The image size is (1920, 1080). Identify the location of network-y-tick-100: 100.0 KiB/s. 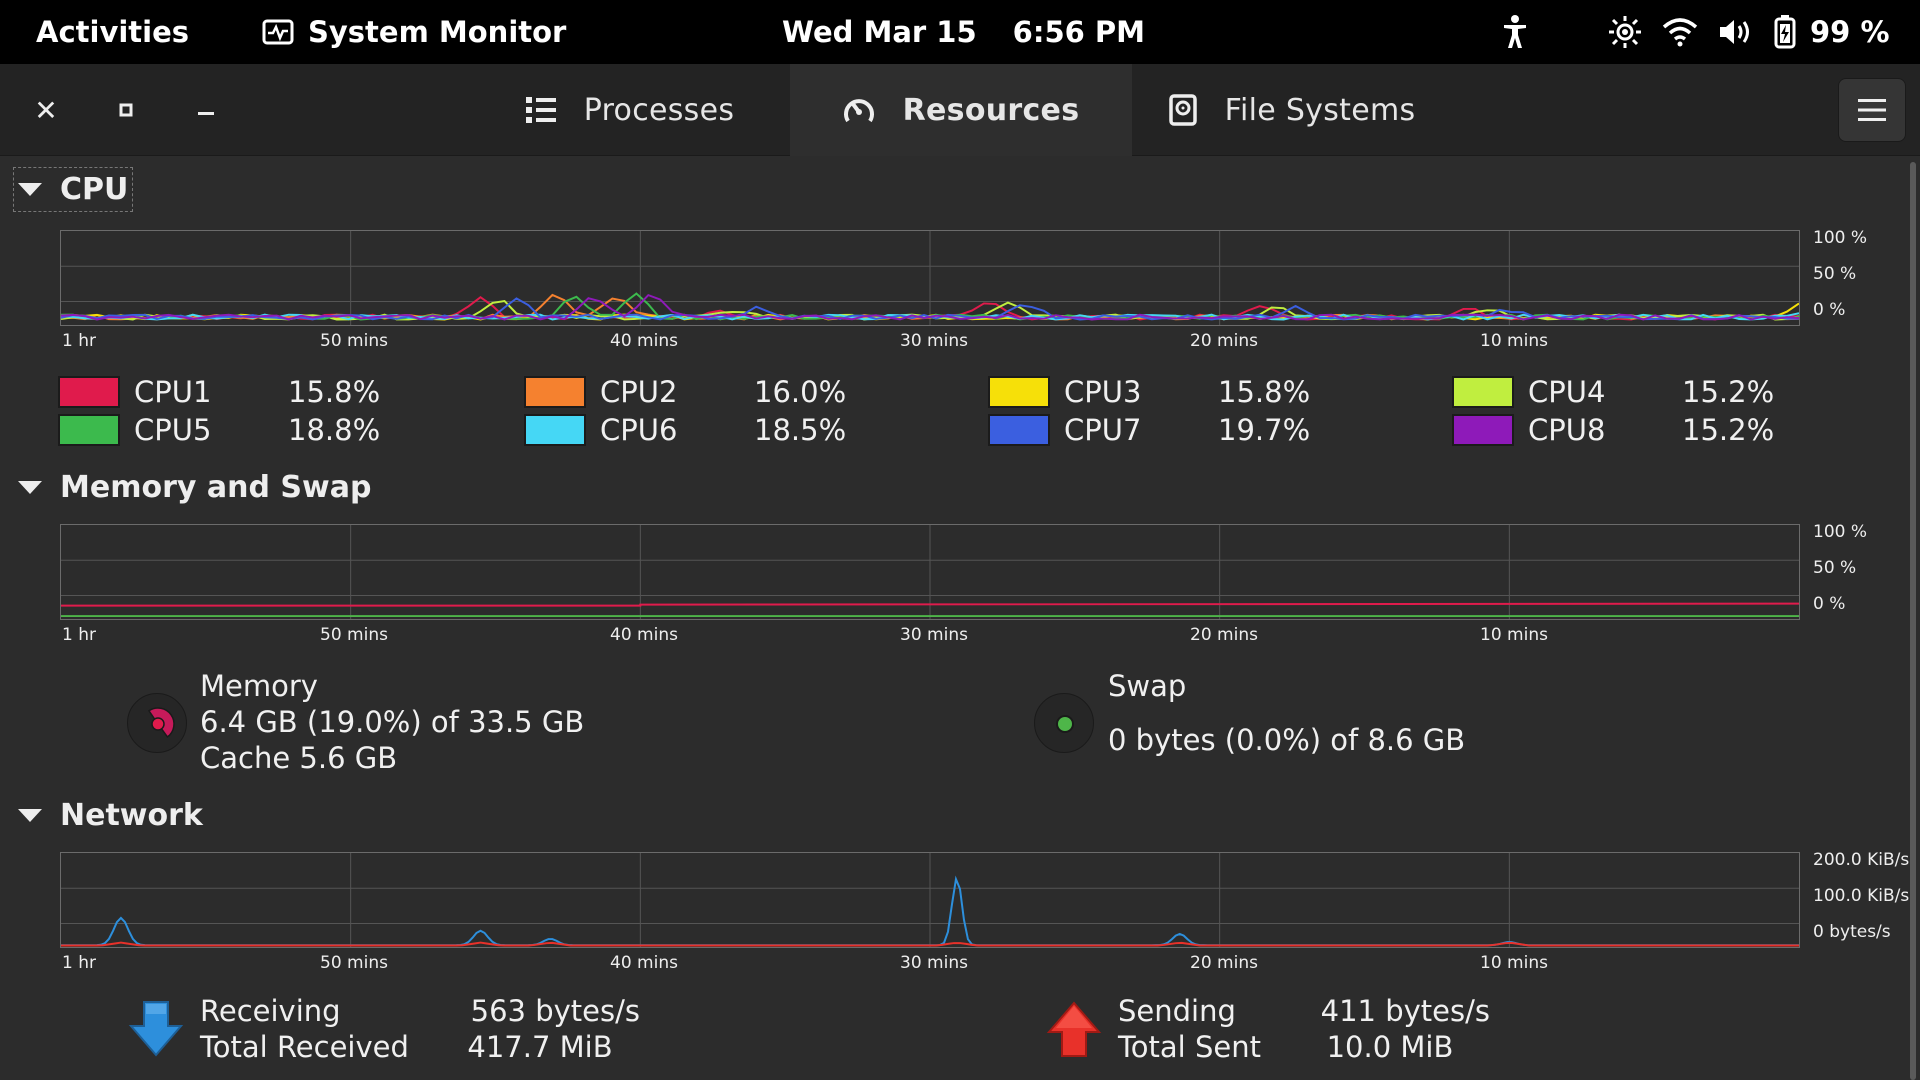
(1861, 896).